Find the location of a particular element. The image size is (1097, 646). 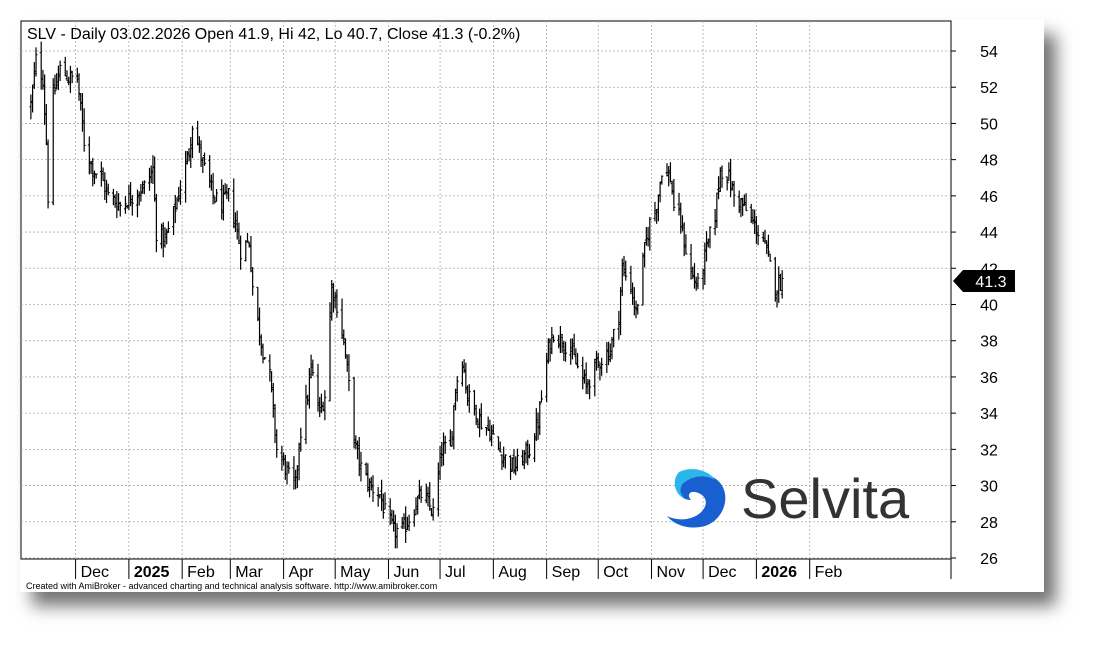

x-tick-label: 2025 is located at coordinates (152, 572).